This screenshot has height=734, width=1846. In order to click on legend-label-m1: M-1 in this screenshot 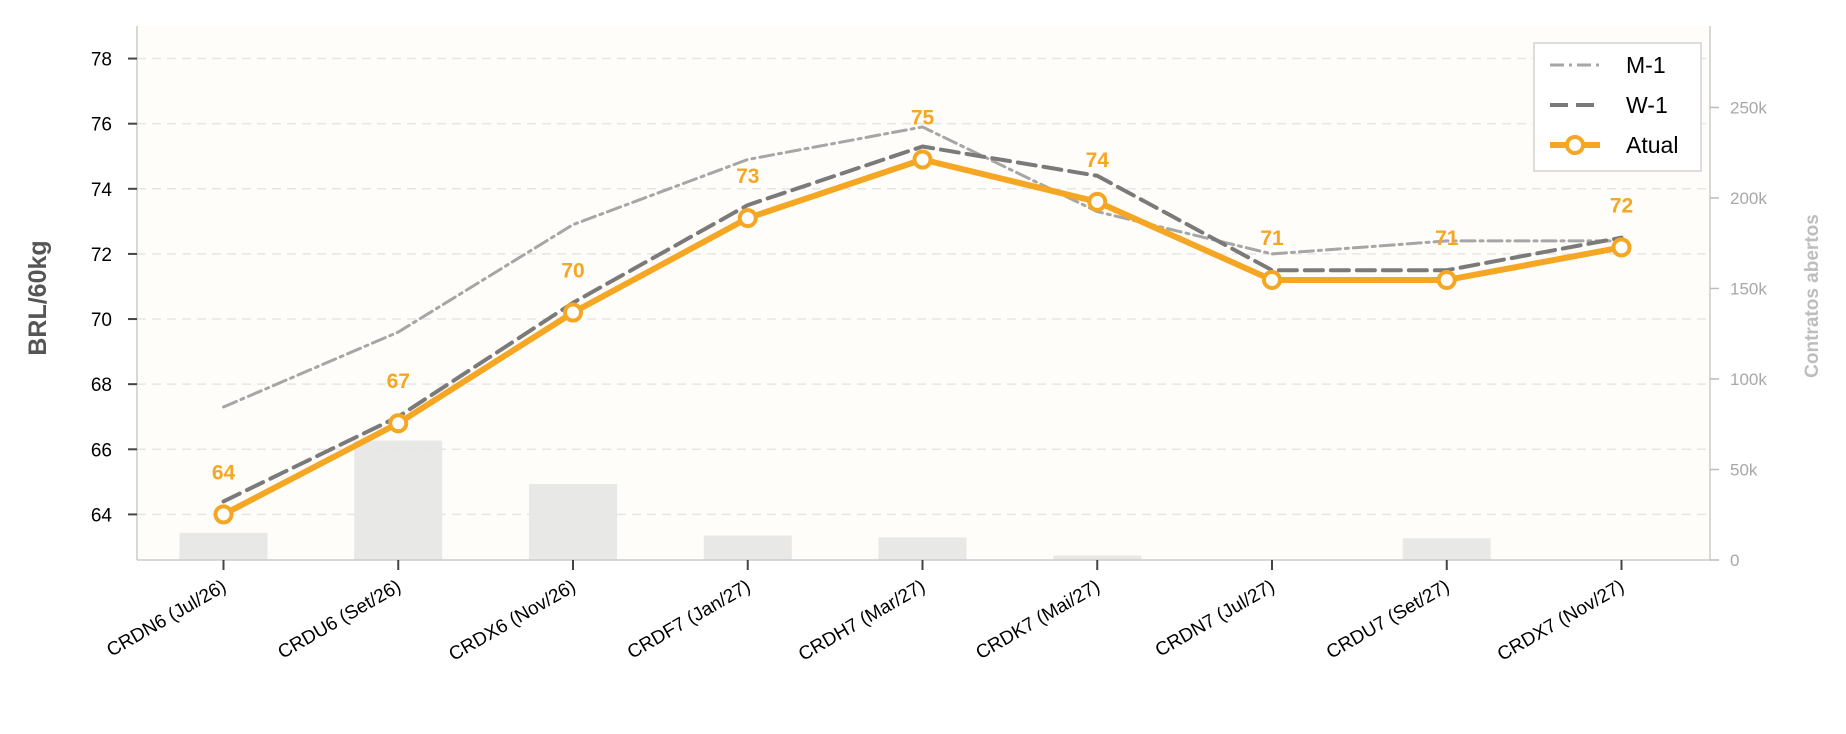, I will do `click(1646, 65)`.